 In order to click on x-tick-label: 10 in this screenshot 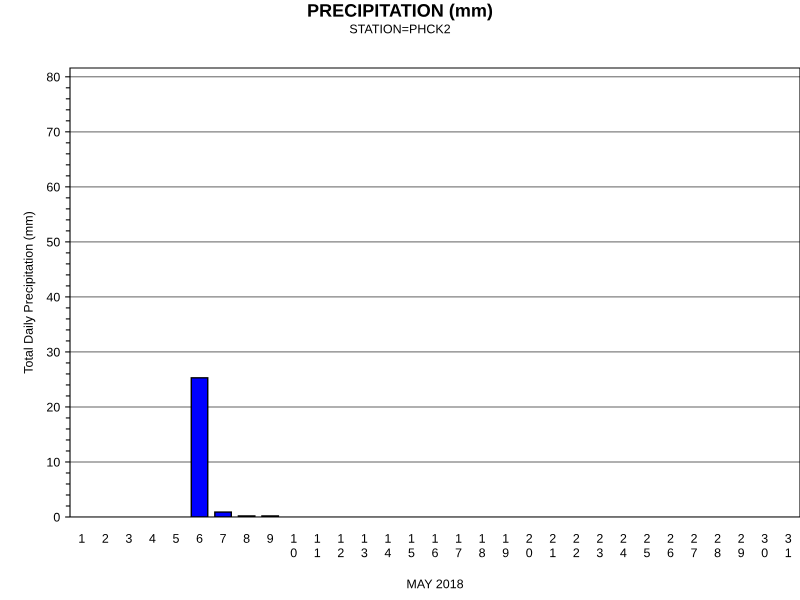, I will do `click(293, 546)`.